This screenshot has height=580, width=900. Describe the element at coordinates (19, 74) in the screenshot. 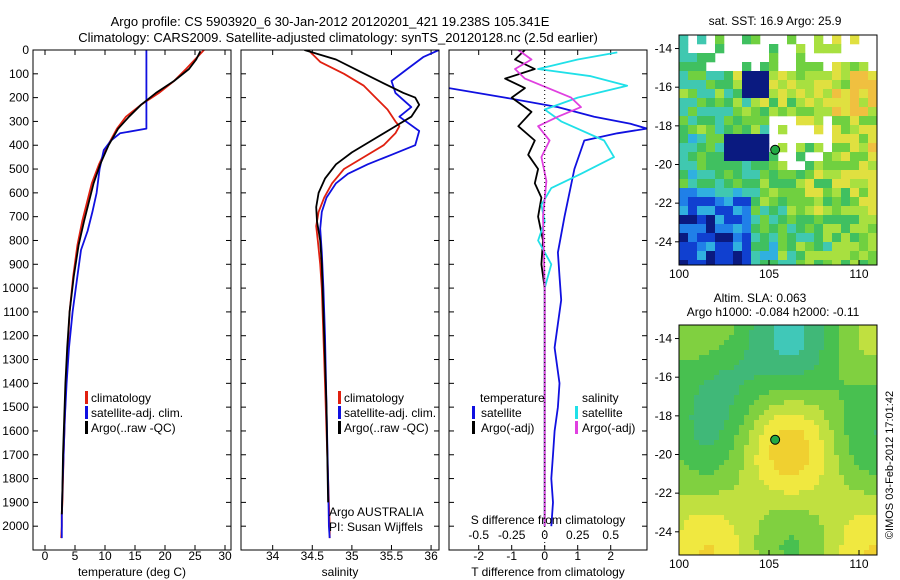

I see `y-tick-label: 100` at that location.